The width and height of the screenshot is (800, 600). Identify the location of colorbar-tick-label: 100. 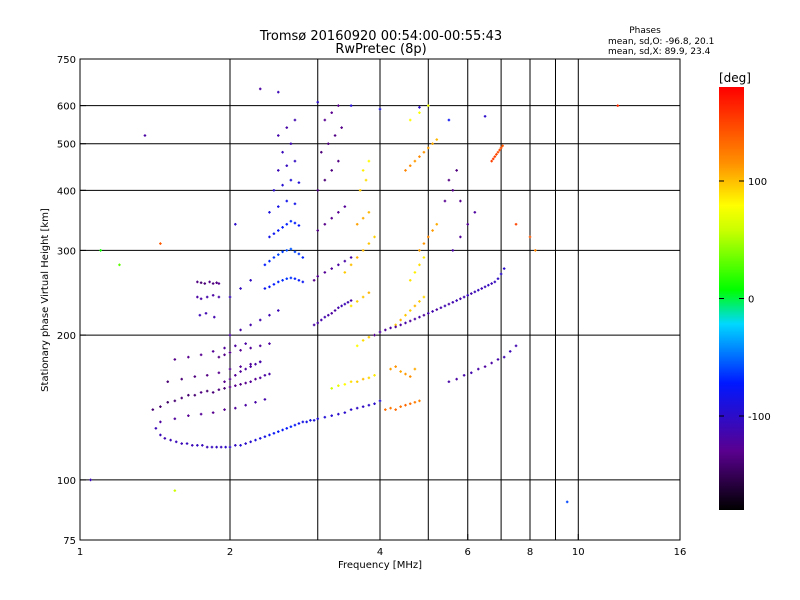
(757, 182).